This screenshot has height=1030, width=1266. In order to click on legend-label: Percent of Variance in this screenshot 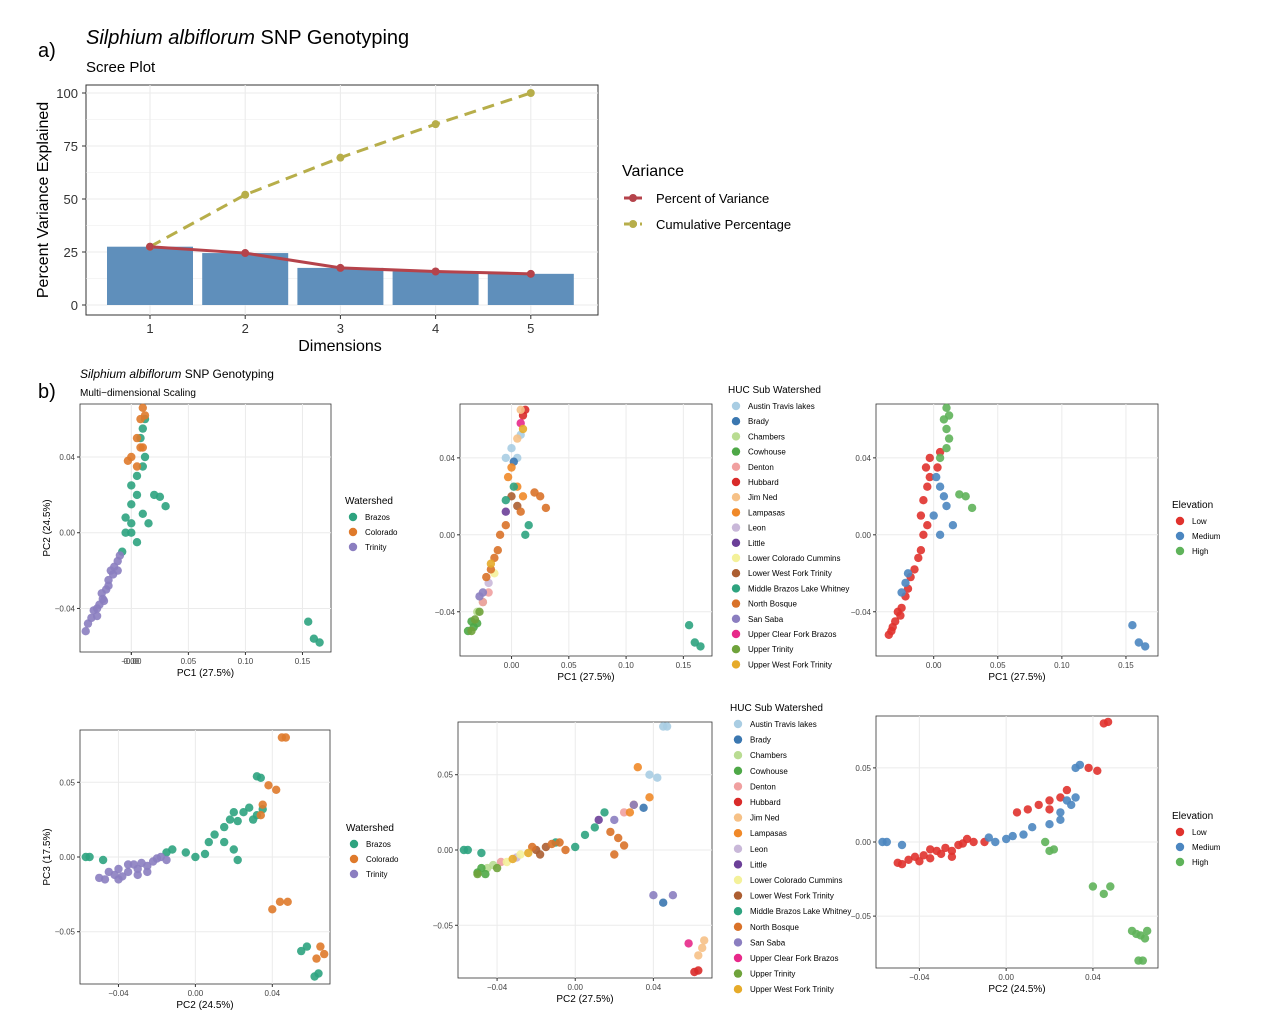, I will do `click(712, 198)`.